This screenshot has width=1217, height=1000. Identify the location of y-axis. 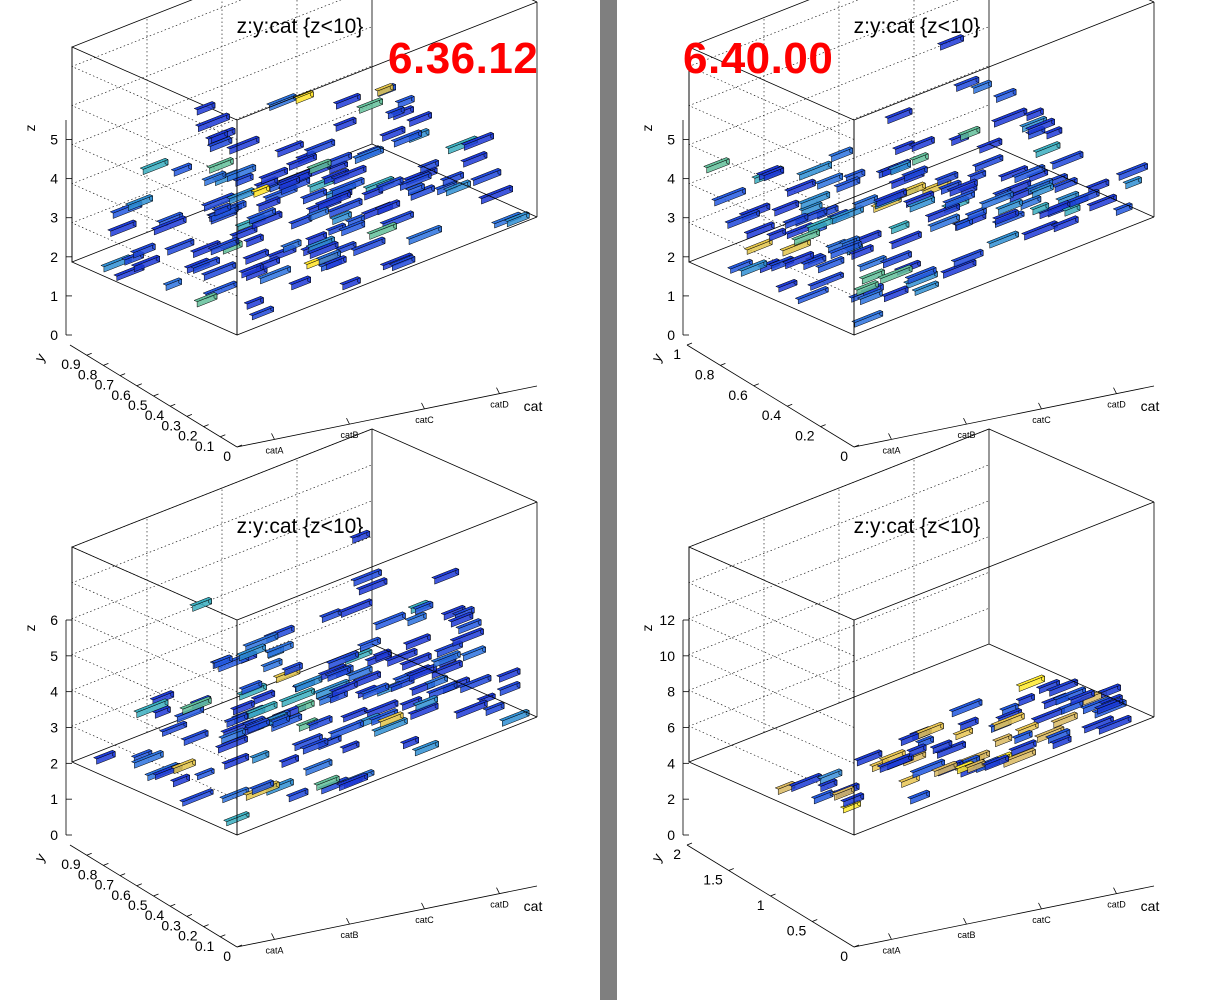
(770, 396).